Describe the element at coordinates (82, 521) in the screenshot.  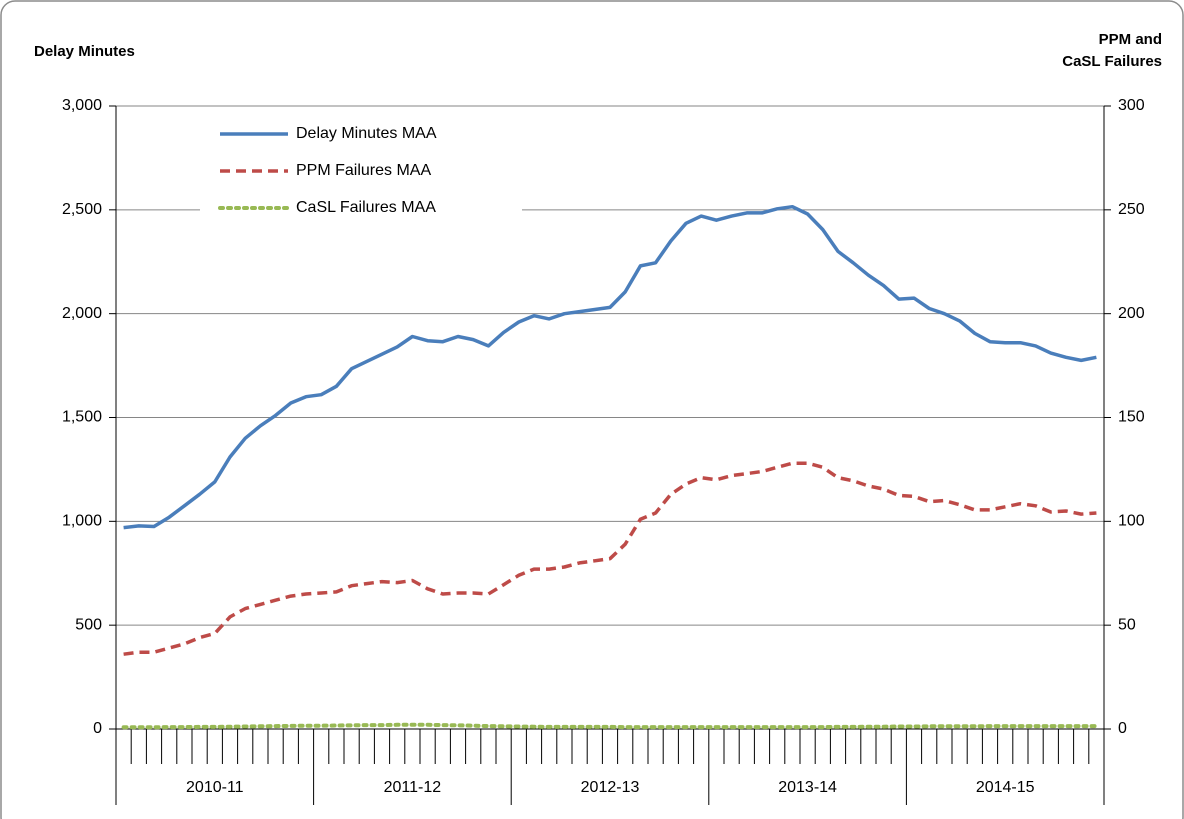
I see `y-tick-label: 1,000` at that location.